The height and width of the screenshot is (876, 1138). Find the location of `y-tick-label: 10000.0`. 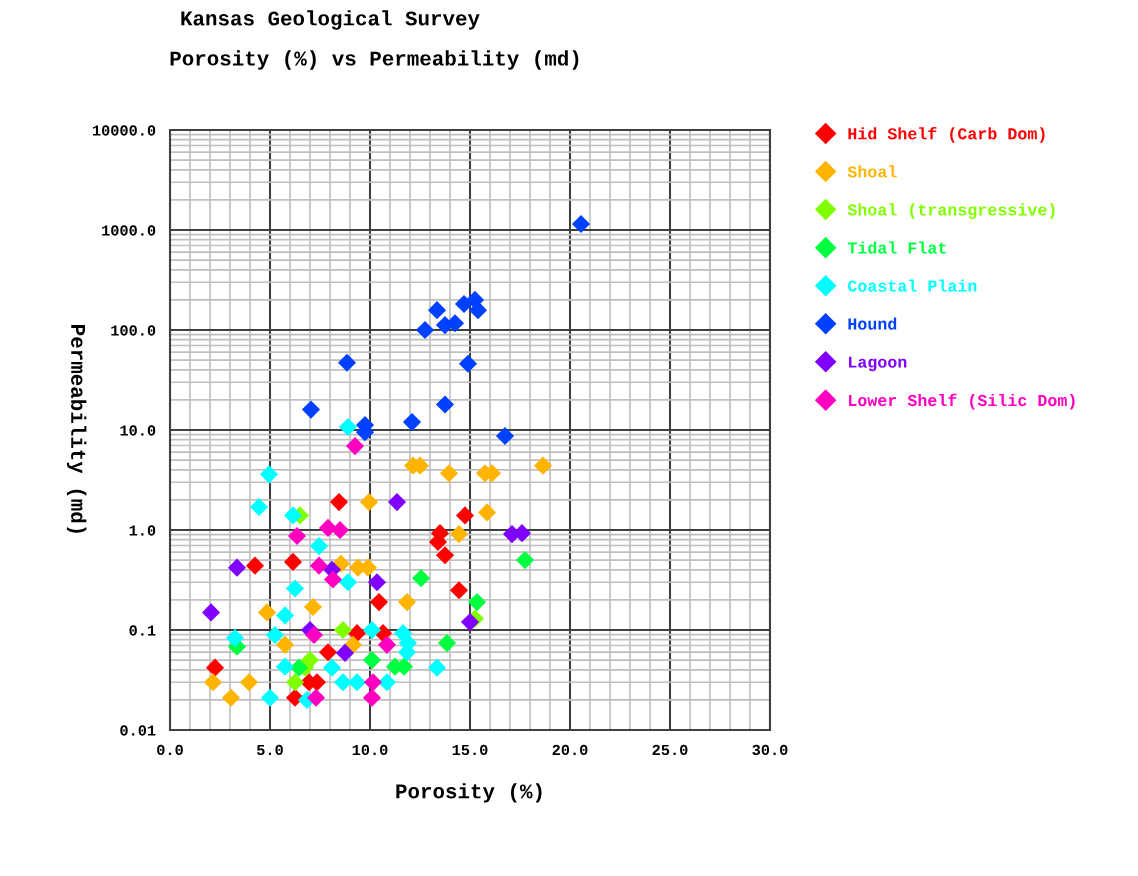

y-tick-label: 10000.0 is located at coordinates (124, 130).